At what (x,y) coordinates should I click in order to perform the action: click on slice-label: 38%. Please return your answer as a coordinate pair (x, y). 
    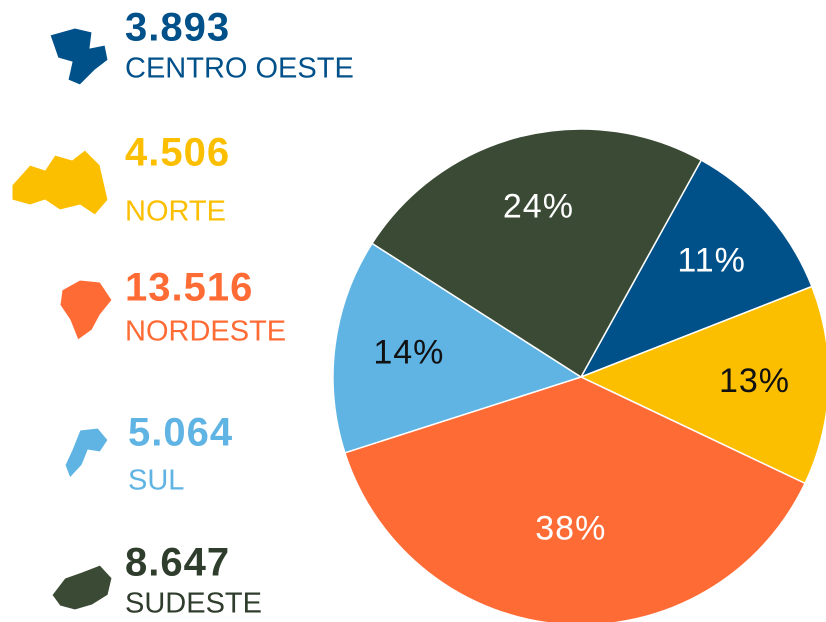
    Looking at the image, I should click on (570, 528).